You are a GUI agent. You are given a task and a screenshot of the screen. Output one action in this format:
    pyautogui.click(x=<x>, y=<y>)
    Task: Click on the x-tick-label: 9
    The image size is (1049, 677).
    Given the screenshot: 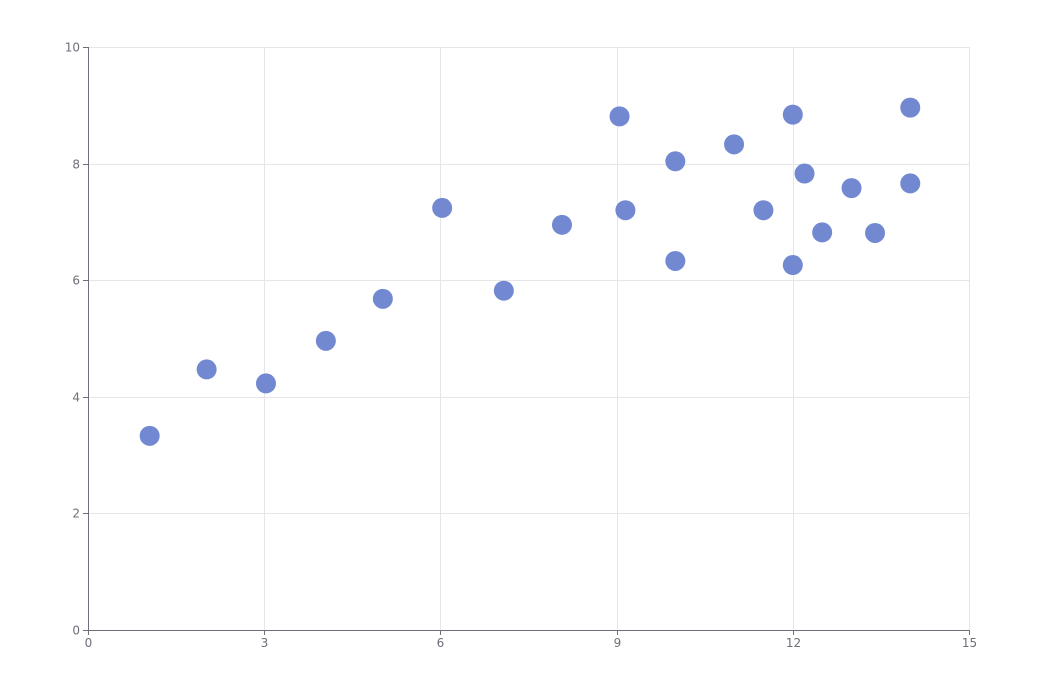 What is the action you would take?
    pyautogui.click(x=618, y=643)
    